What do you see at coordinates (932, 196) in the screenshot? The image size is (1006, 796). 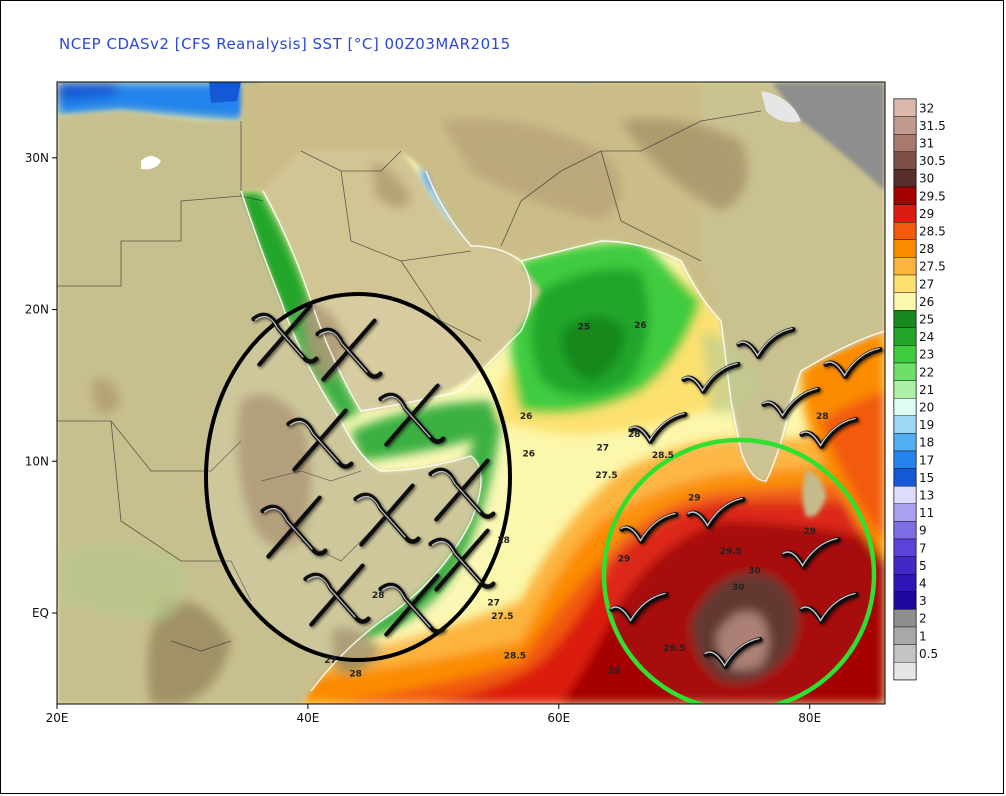 I see `legend-label: 29.5` at bounding box center [932, 196].